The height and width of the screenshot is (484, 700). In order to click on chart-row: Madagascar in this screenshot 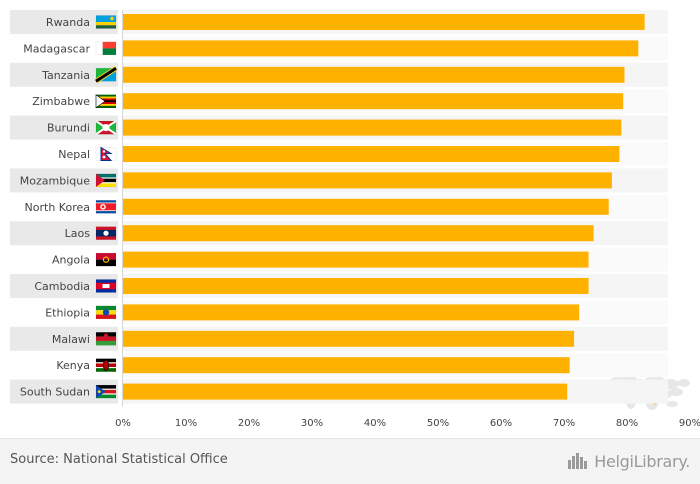, I will do `click(339, 48)`.